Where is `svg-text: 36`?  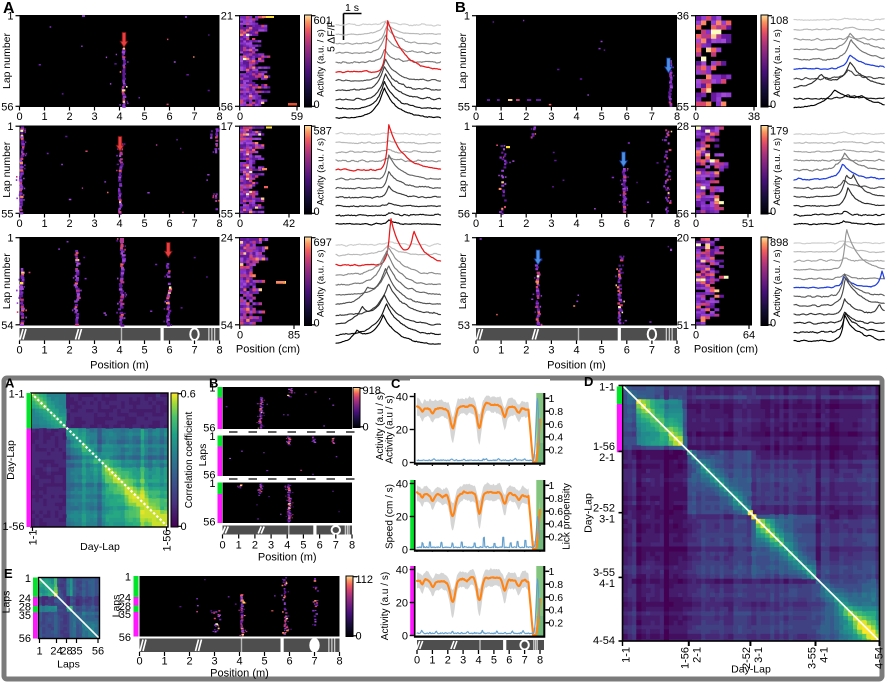
svg-text: 36 is located at coordinates (683, 17).